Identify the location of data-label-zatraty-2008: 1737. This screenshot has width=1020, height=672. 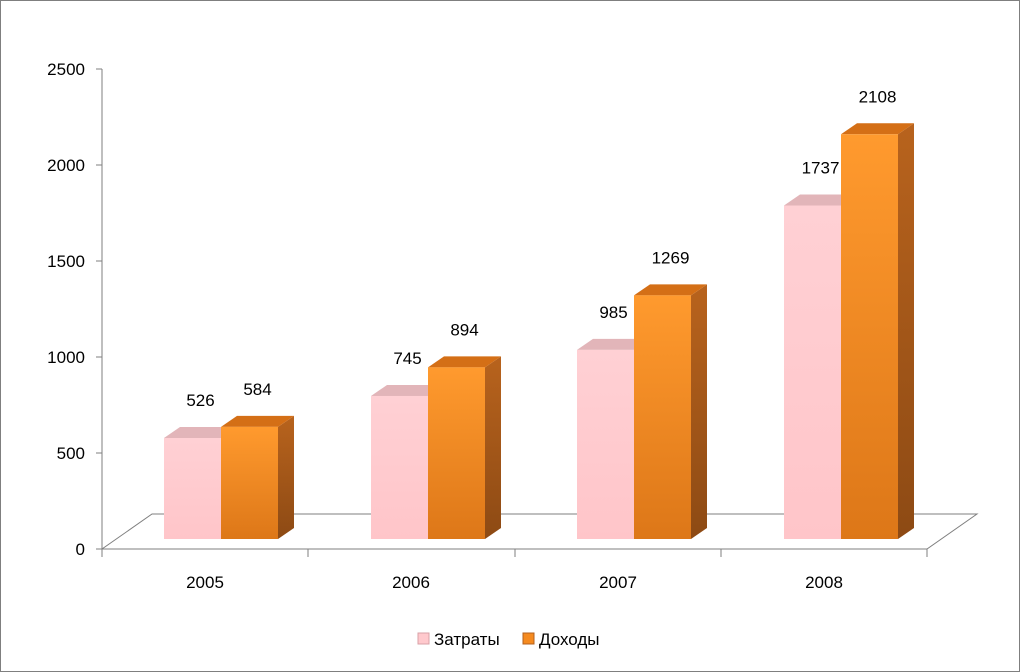
(821, 167).